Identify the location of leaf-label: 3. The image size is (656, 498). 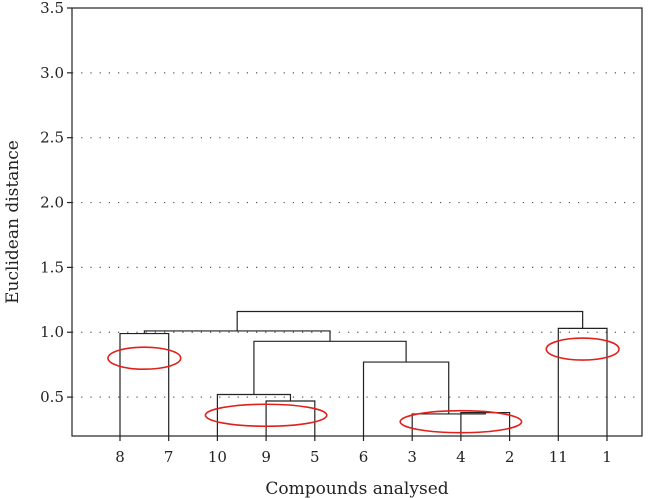
(412, 457).